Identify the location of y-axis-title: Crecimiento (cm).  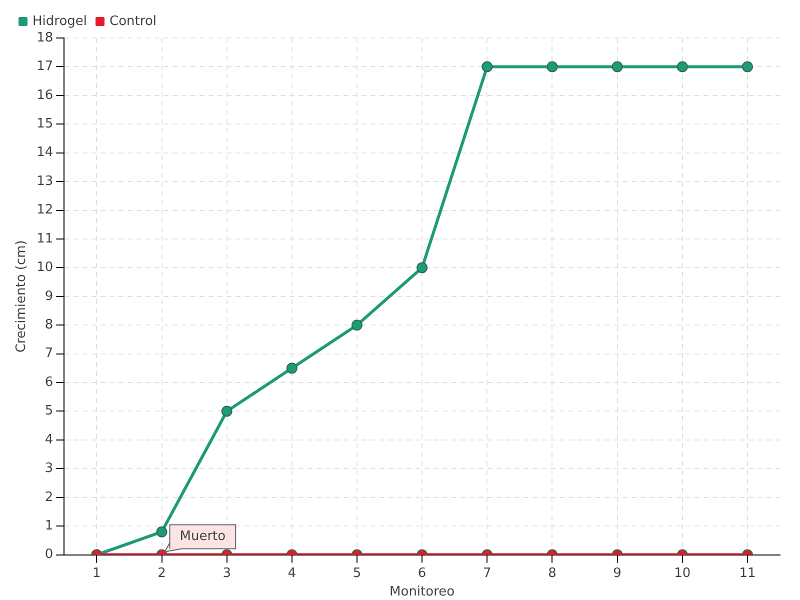
(22, 296).